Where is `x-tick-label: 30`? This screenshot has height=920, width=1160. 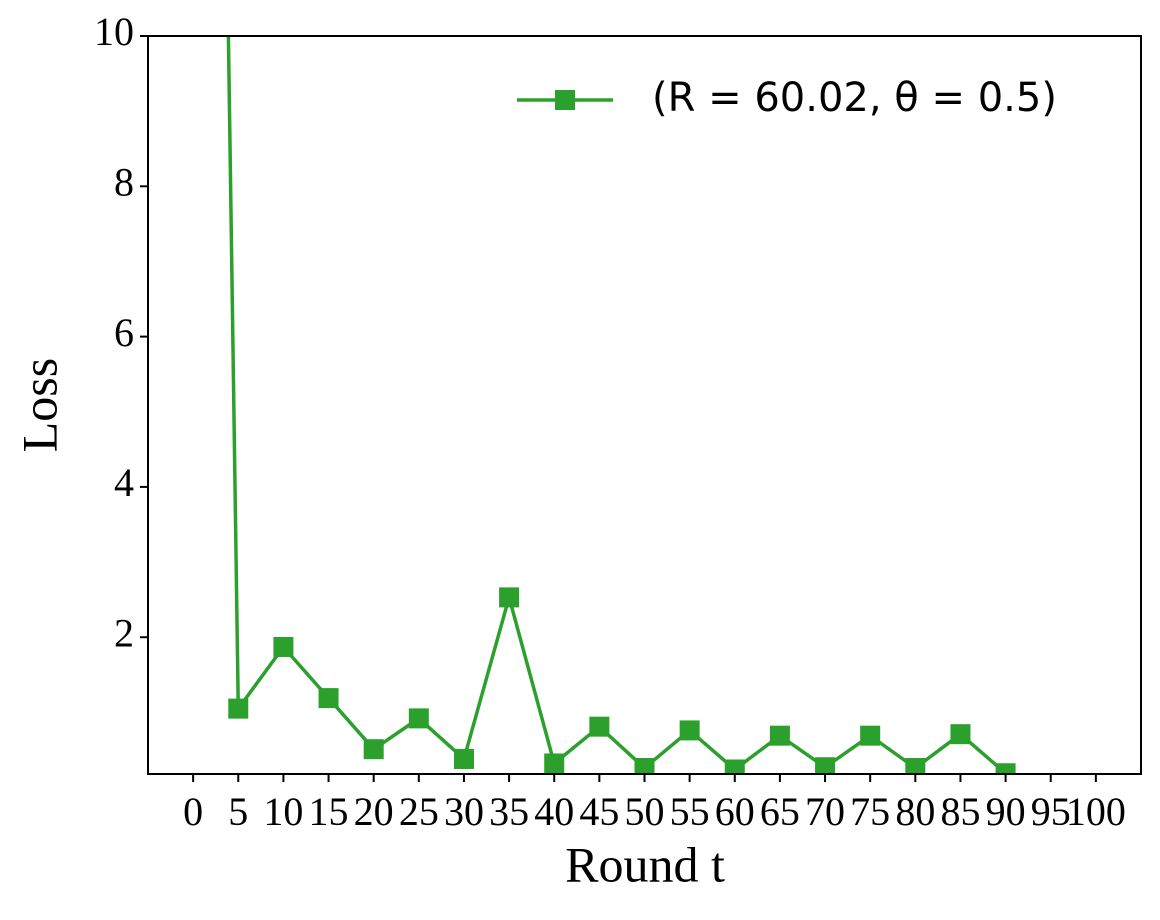 x-tick-label: 30 is located at coordinates (464, 811).